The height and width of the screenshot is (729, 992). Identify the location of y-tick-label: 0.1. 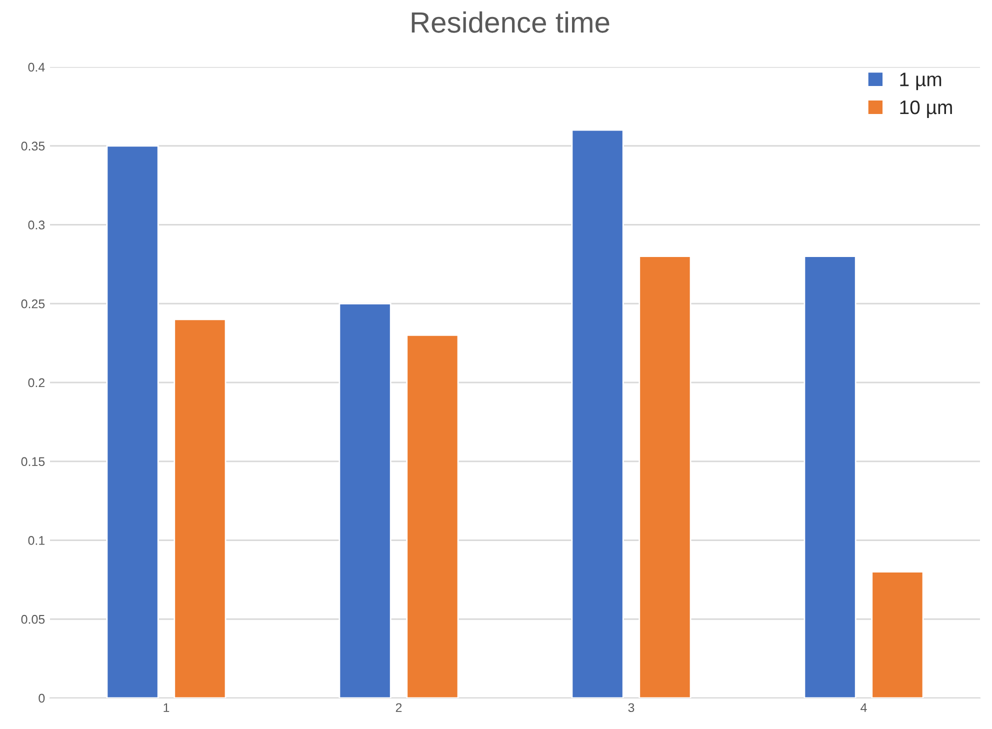
(36, 540).